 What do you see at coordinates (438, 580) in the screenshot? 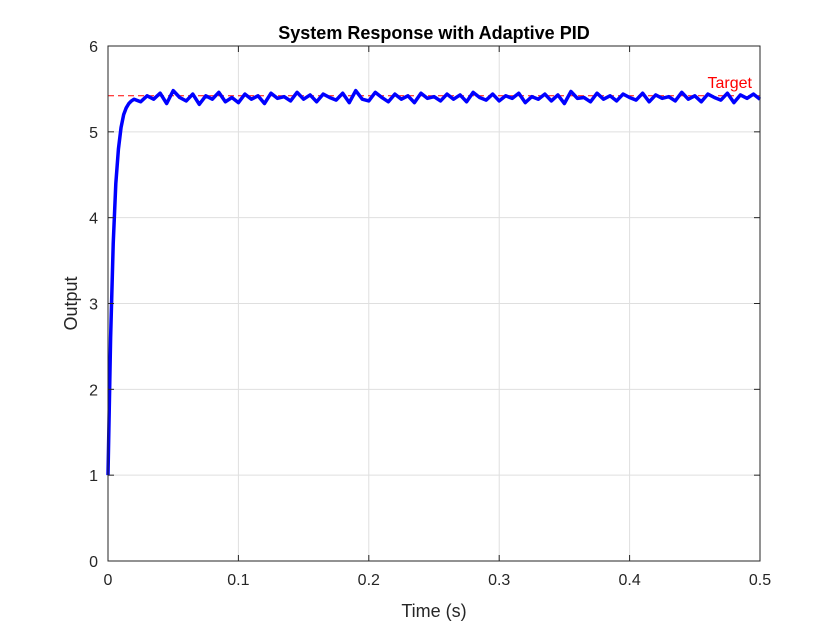
I see `x-tick-labels: 0 0.1 0.2 0.3 0.4 0.5` at bounding box center [438, 580].